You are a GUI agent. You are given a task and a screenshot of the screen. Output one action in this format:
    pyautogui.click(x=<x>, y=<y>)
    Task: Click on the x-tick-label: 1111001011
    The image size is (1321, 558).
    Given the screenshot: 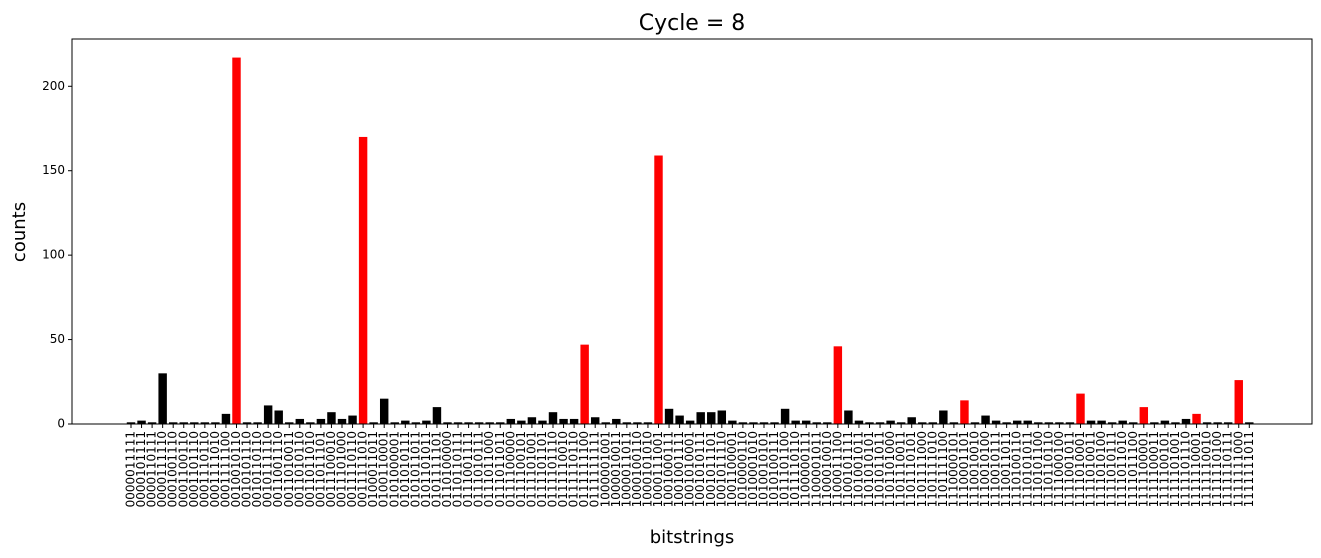 What is the action you would take?
    pyautogui.click(x=1069, y=469)
    